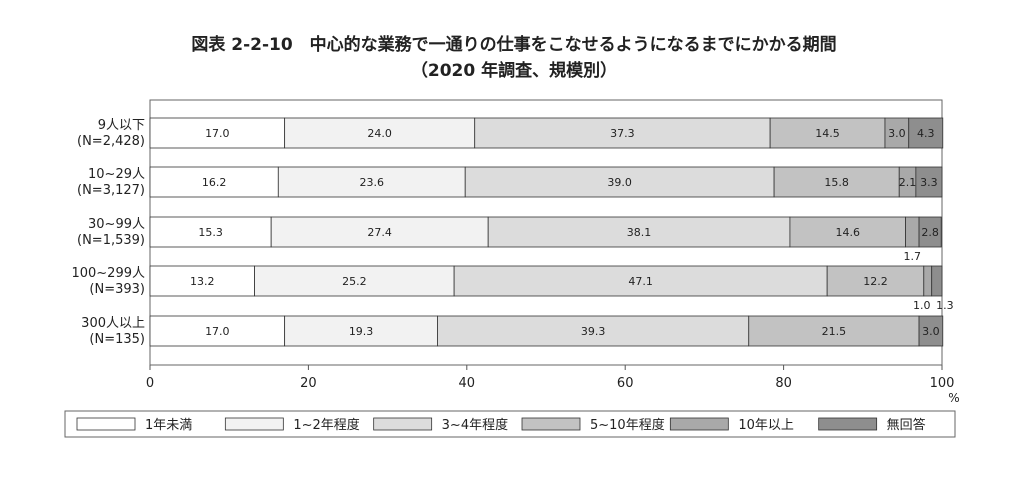 The width and height of the screenshot is (1029, 477). I want to click on data-label: 1.0, so click(922, 305).